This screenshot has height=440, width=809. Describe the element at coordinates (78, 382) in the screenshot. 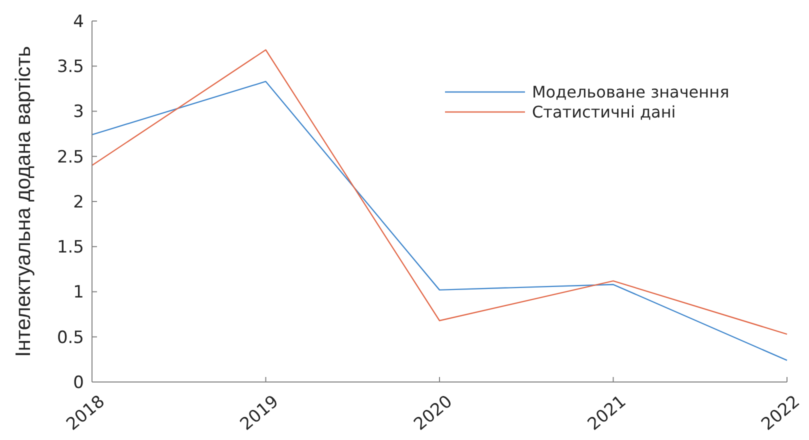

I see `y-tick-label: 0` at that location.